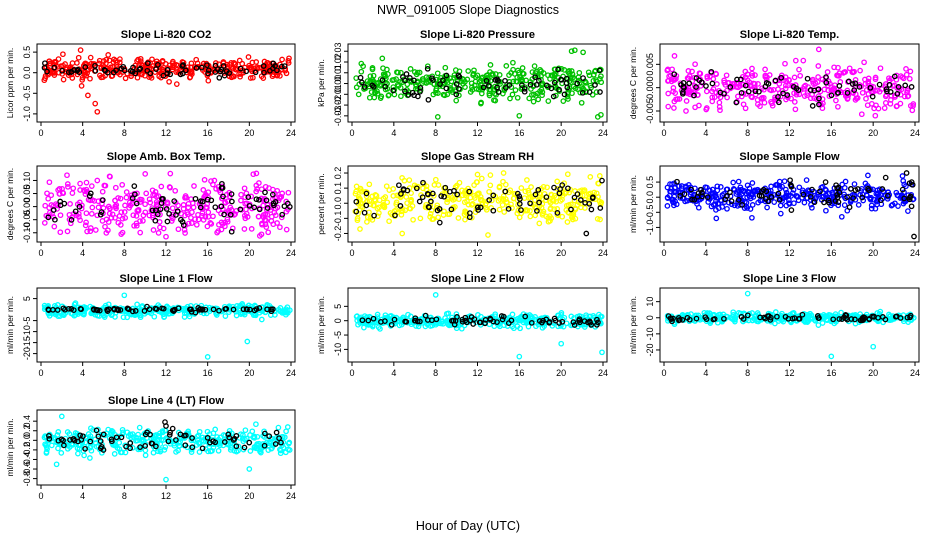  Describe the element at coordinates (650, 87) in the screenshot. I see `y-tick-label: 0.000` at that location.